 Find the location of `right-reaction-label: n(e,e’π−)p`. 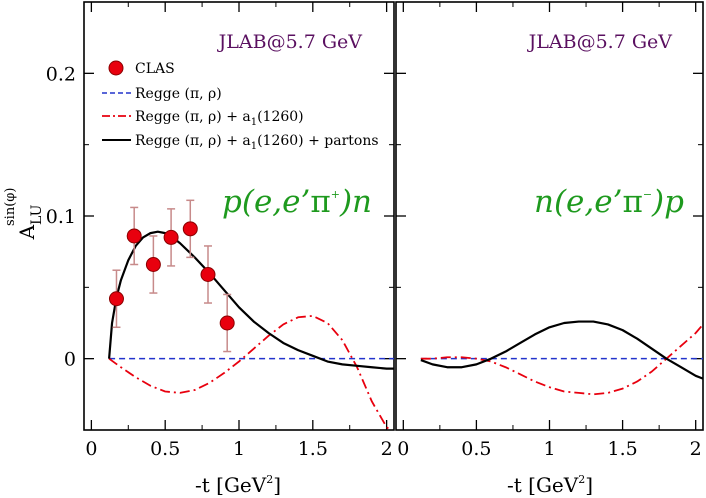

right-reaction-label: n(e,e’π−)p is located at coordinates (609, 202).